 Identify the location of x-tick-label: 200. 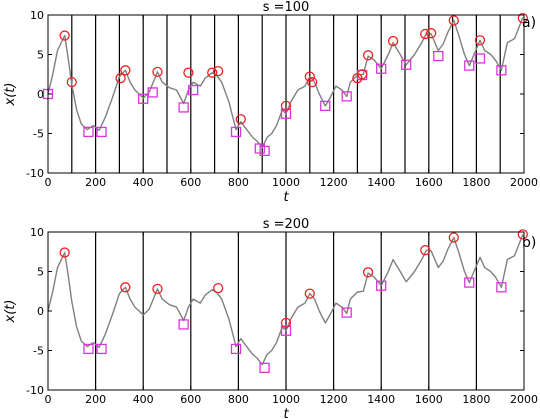
(95, 399).